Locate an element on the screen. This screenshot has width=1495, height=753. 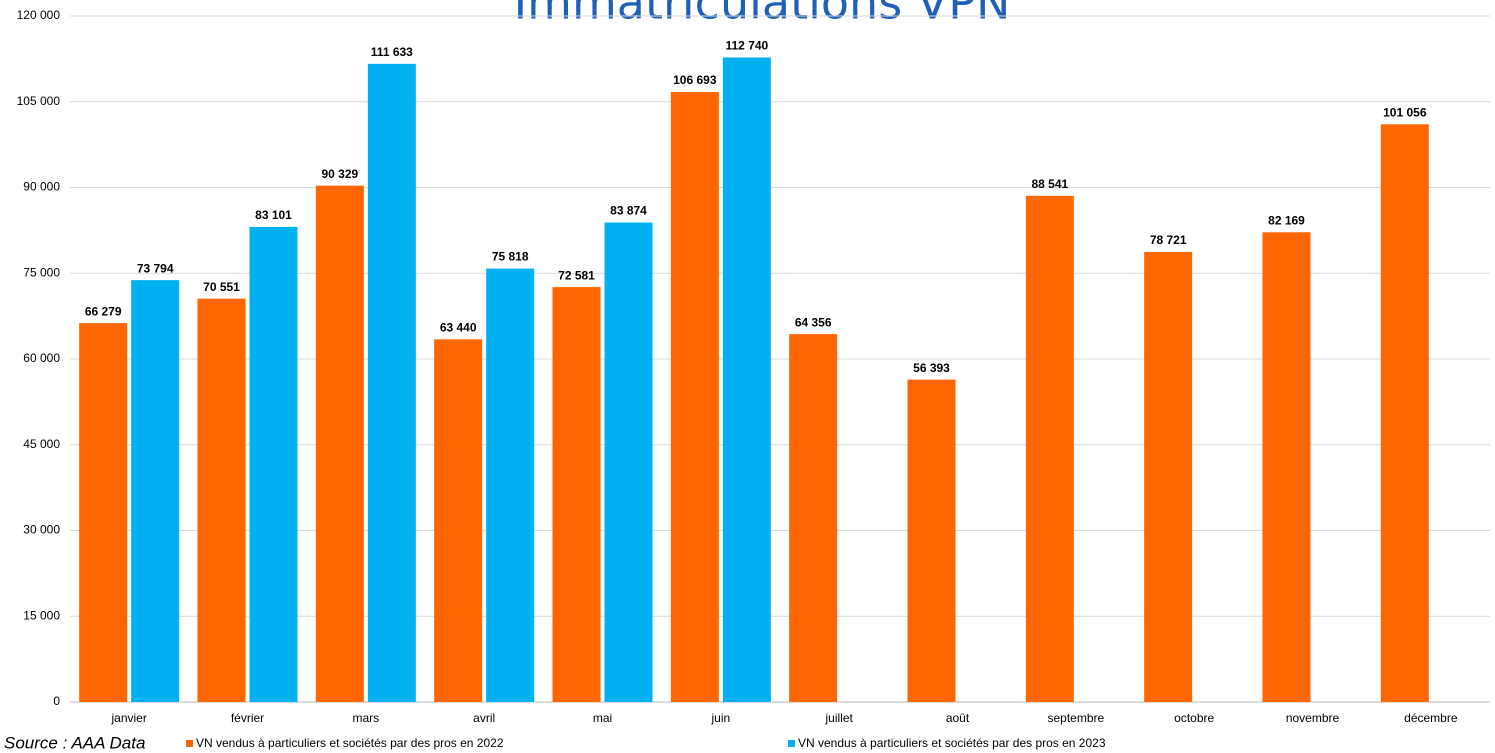
y-tick-label: 60 000 is located at coordinates (41, 358).